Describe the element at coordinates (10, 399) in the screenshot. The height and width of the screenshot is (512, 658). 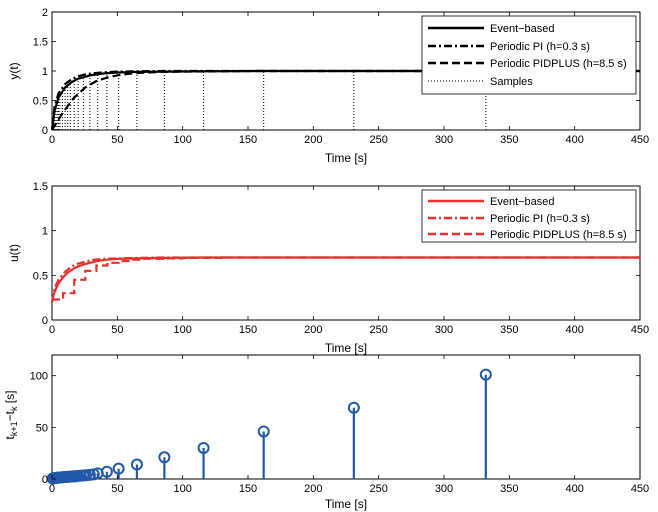
I see `y-axis-label-unit: [s]` at that location.